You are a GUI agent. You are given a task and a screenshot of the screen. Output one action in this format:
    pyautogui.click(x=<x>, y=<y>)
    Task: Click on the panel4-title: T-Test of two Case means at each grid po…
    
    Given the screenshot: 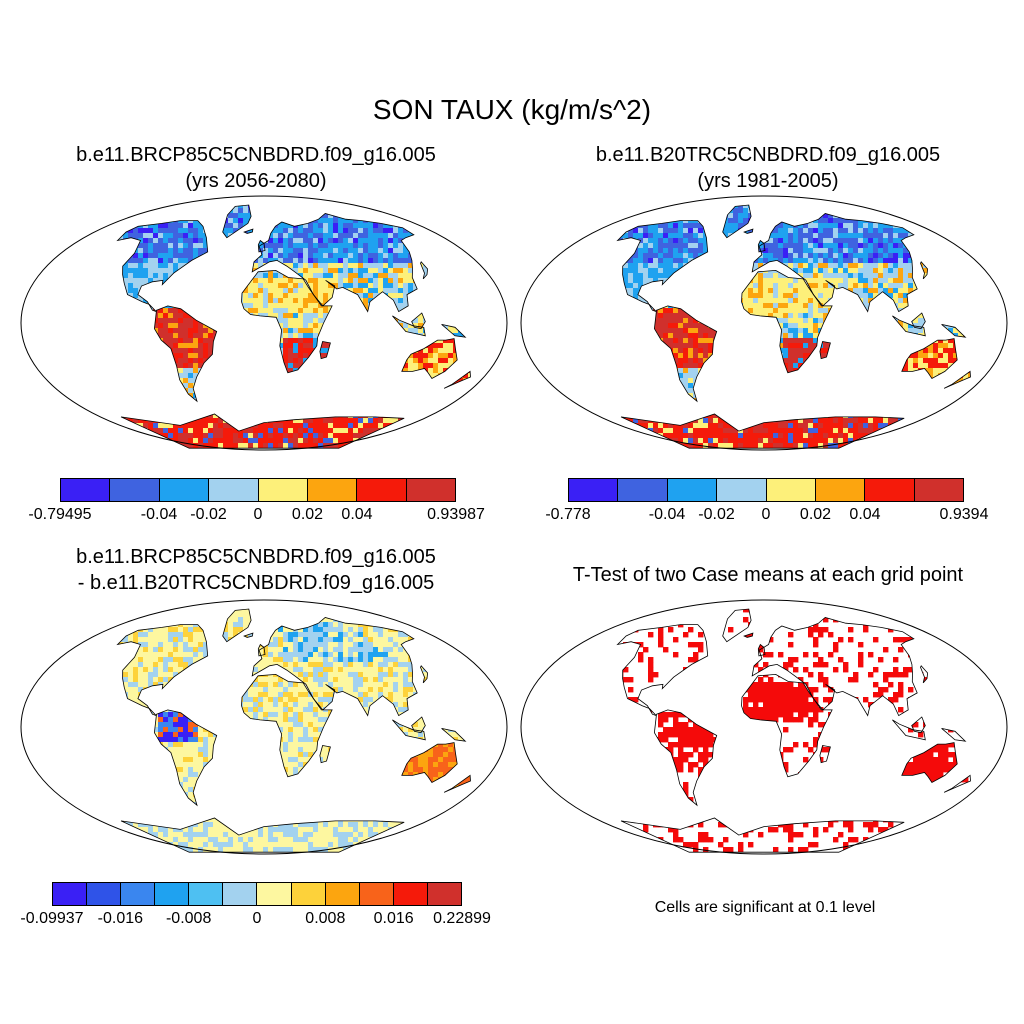 What is the action you would take?
    pyautogui.click(x=768, y=575)
    